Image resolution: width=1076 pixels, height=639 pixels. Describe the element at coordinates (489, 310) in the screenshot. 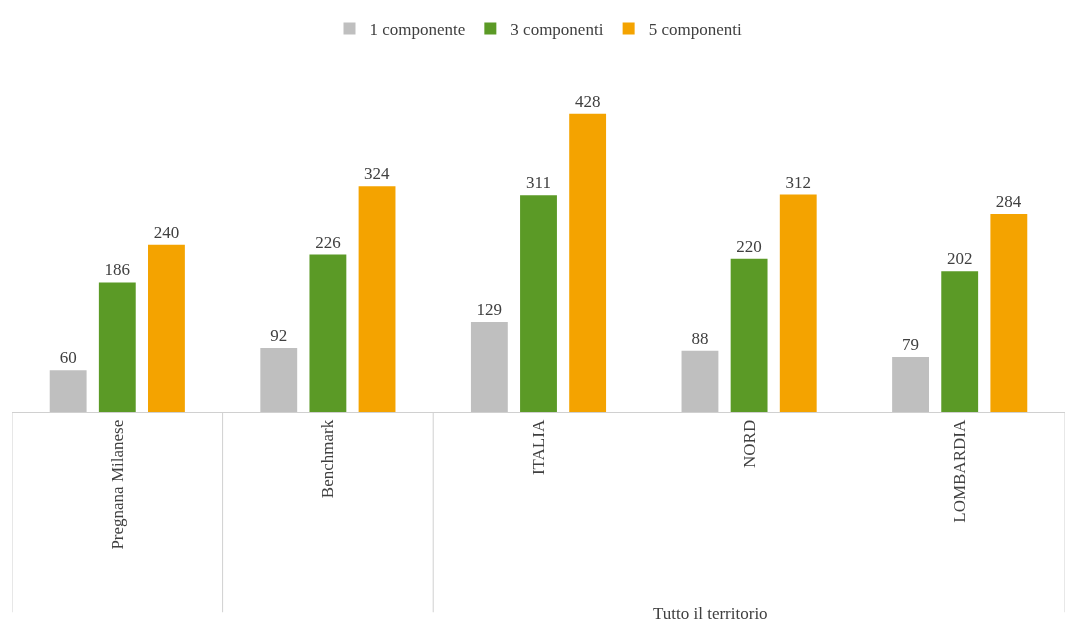

I see `data-label: 129` at that location.